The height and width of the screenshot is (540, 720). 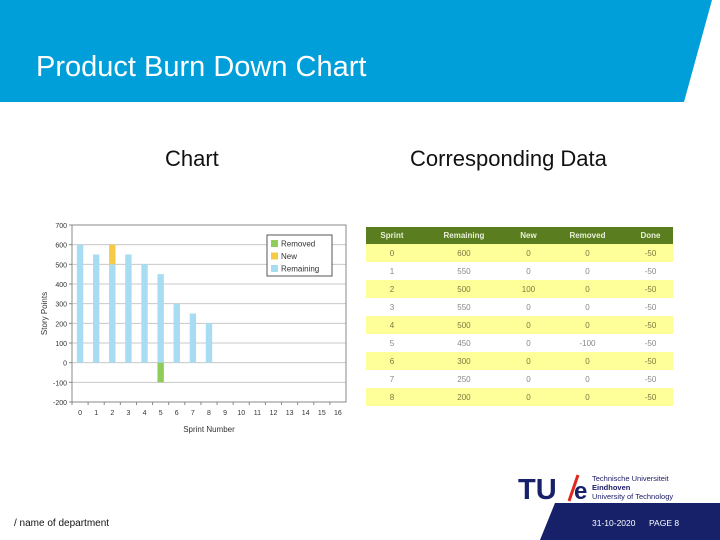 I want to click on x-axis-label: Sprint Number, so click(x=209, y=429).